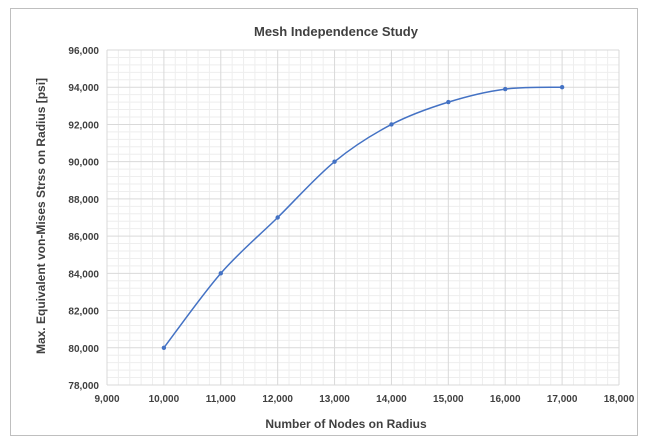  What do you see at coordinates (83, 51) in the screenshot?
I see `y-tick-label: 96,000` at bounding box center [83, 51].